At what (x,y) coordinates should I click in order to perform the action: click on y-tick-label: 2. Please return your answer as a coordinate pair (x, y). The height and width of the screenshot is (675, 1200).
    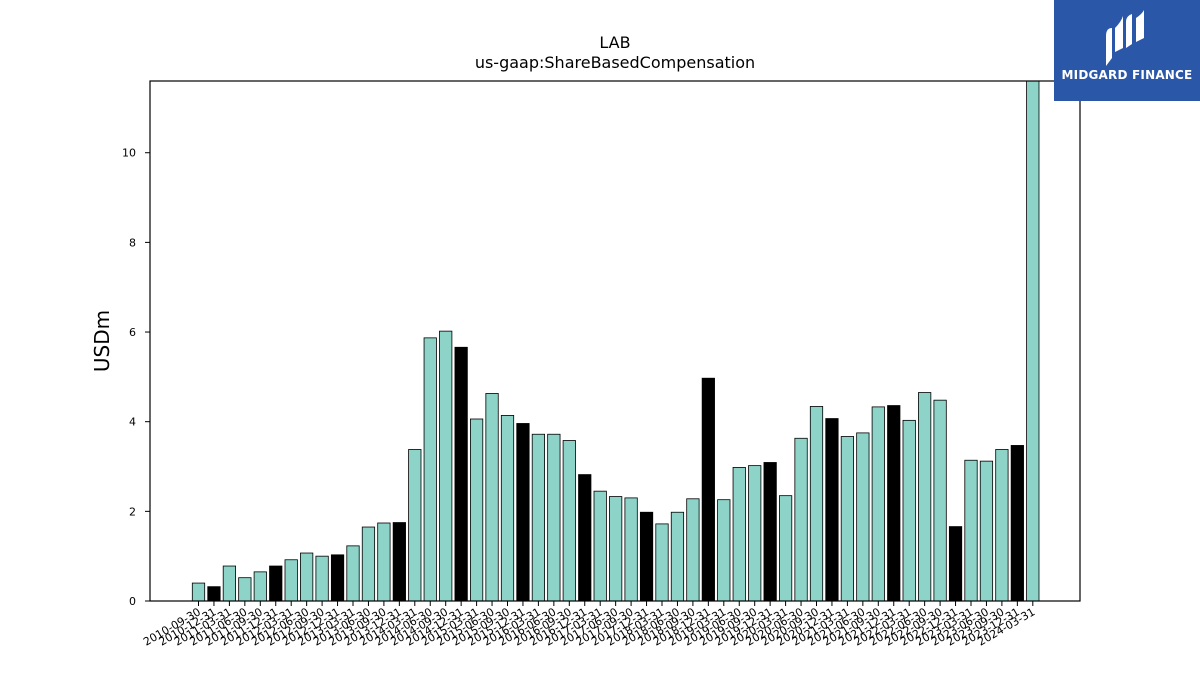
    Looking at the image, I should click on (132, 511).